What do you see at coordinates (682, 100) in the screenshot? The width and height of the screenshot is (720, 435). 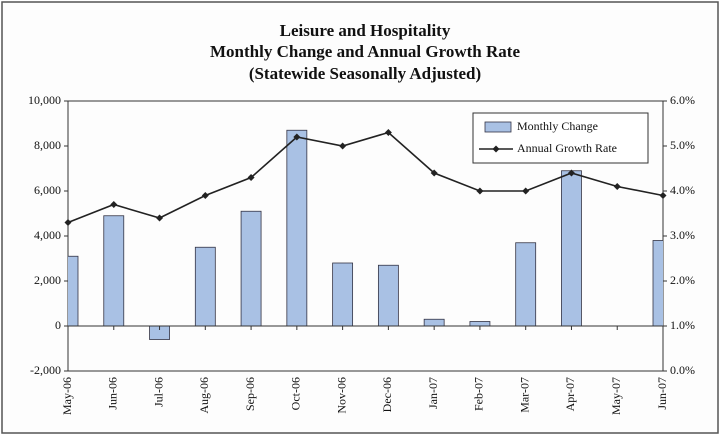 I see `y2-tick-label: 6.0%` at bounding box center [682, 100].